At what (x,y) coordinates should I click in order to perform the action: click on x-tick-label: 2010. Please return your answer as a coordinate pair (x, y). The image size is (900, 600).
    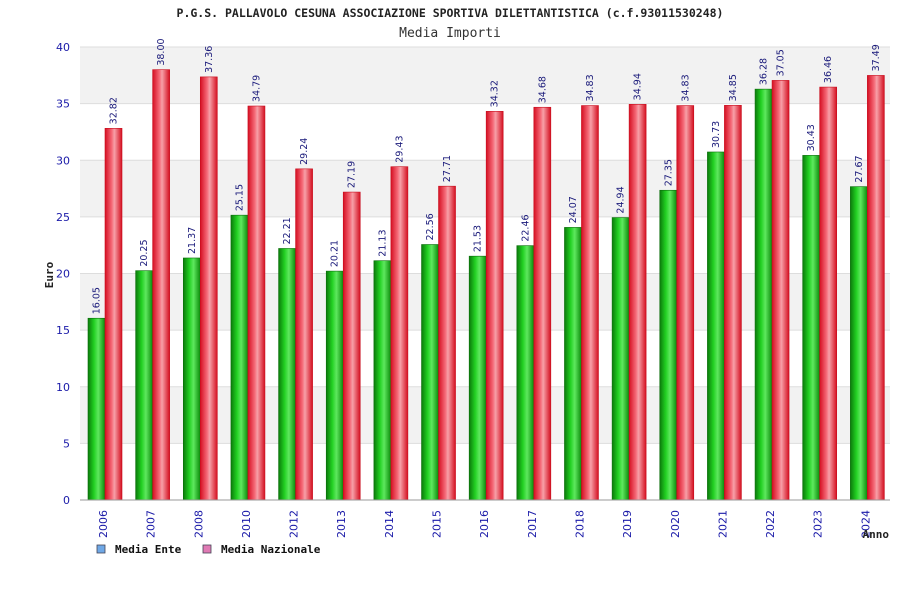
    Looking at the image, I should click on (246, 524).